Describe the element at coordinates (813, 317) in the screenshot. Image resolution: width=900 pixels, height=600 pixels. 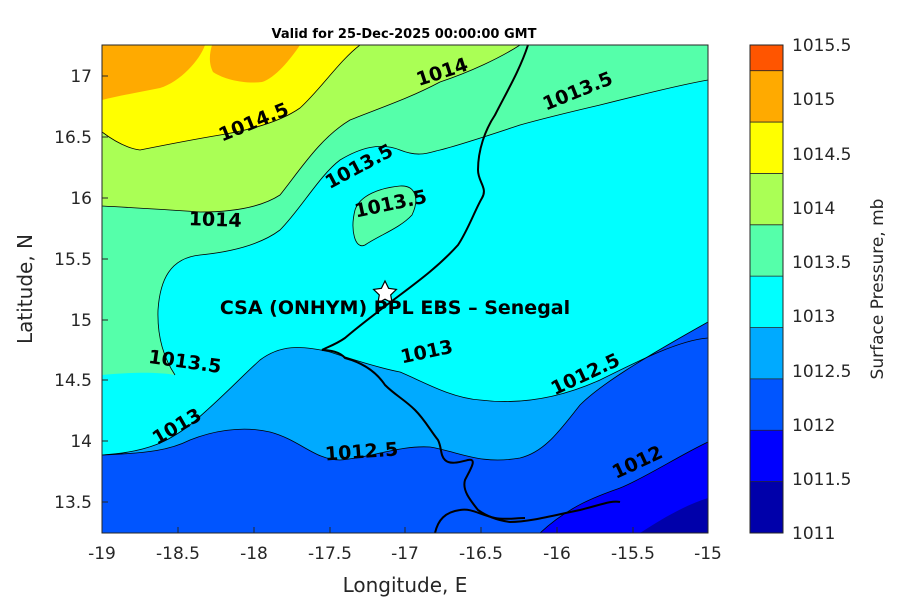
I see `colorbar-tick-label: 1013` at that location.